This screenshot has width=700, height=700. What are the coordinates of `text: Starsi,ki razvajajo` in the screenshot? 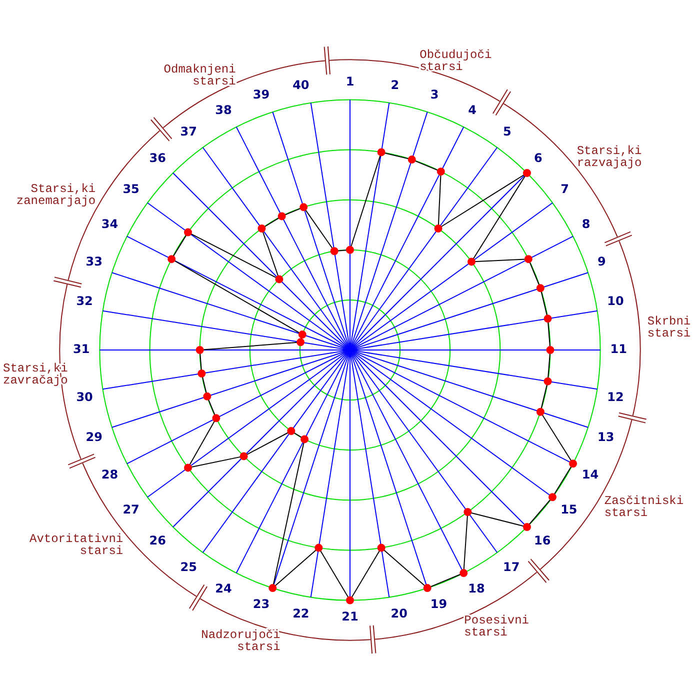 It's located at (609, 157).